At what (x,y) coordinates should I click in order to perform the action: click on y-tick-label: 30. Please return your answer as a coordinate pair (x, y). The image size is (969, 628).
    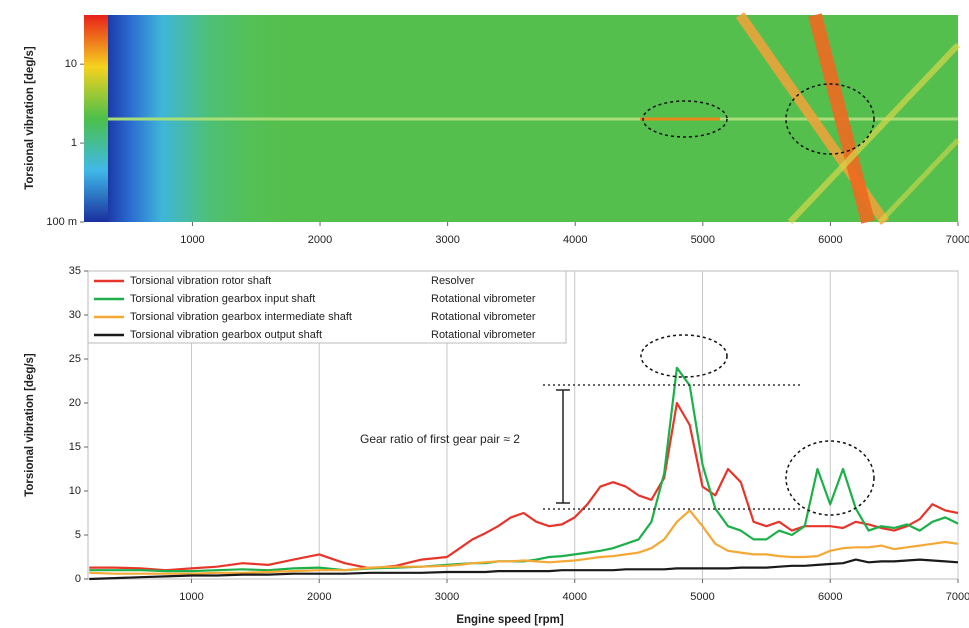
    Looking at the image, I should click on (75, 315).